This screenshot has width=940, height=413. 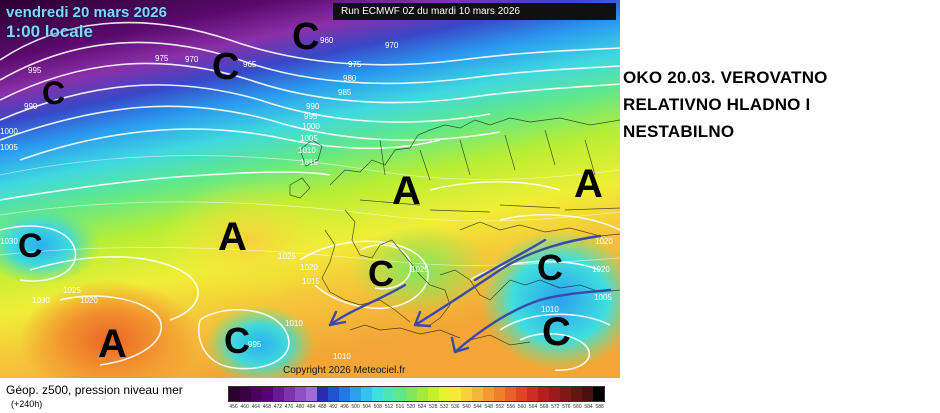 I want to click on legend-tick-label: 552, so click(x=499, y=407).